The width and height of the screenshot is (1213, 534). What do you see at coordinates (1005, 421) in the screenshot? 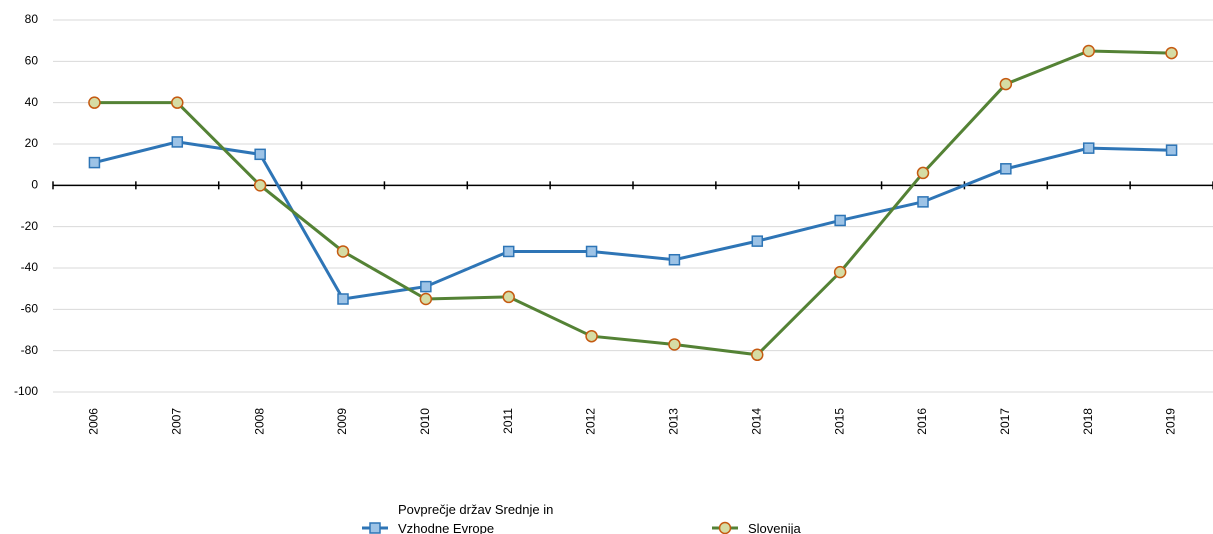
I see `x-tick-label: 2017` at bounding box center [1005, 421].